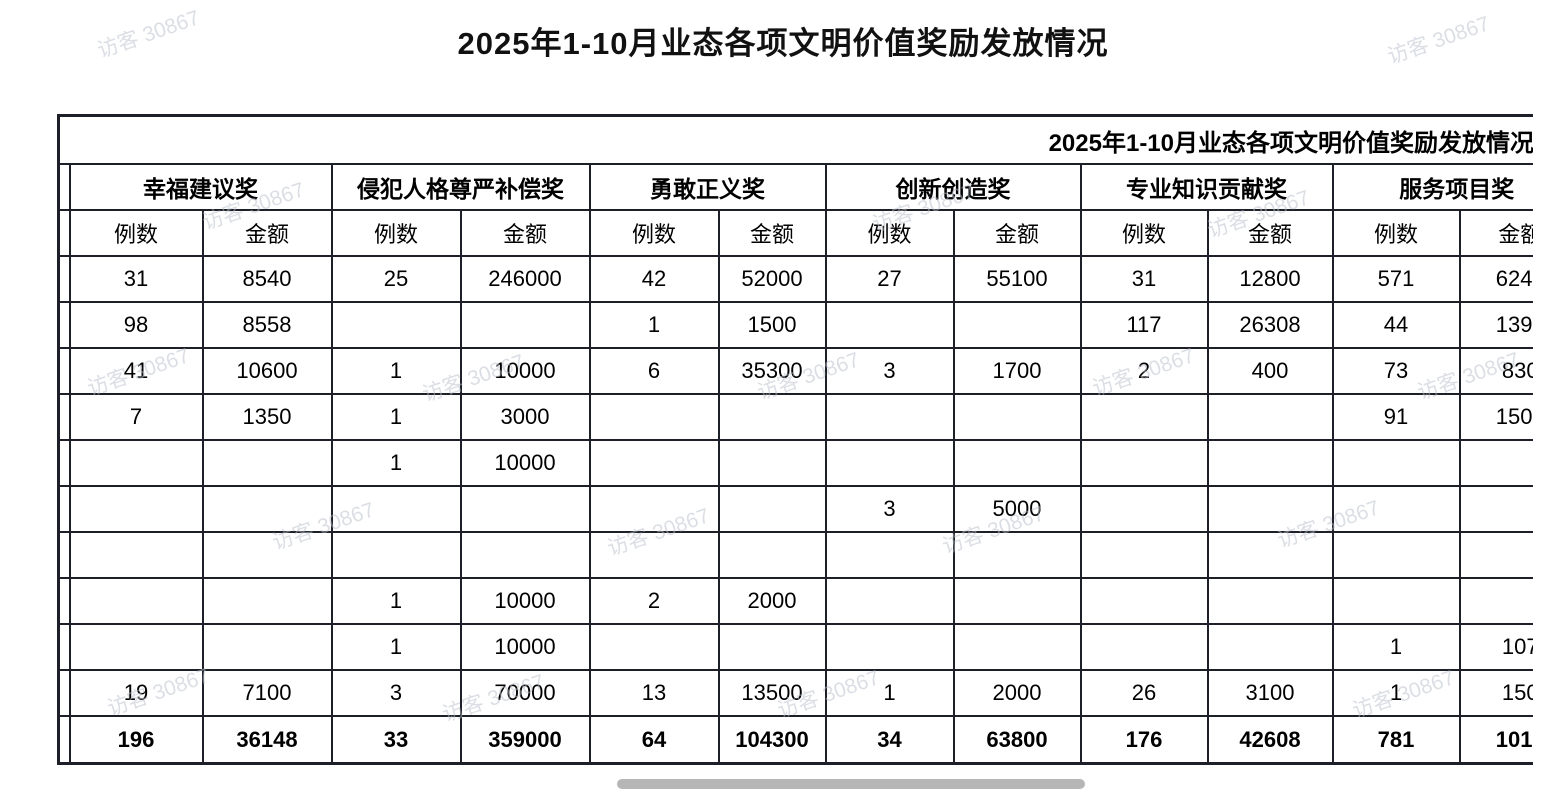 The width and height of the screenshot is (1566, 795). I want to click on group-header-dignity-compensation: 侵犯人格尊严补偿奖, so click(460, 187).